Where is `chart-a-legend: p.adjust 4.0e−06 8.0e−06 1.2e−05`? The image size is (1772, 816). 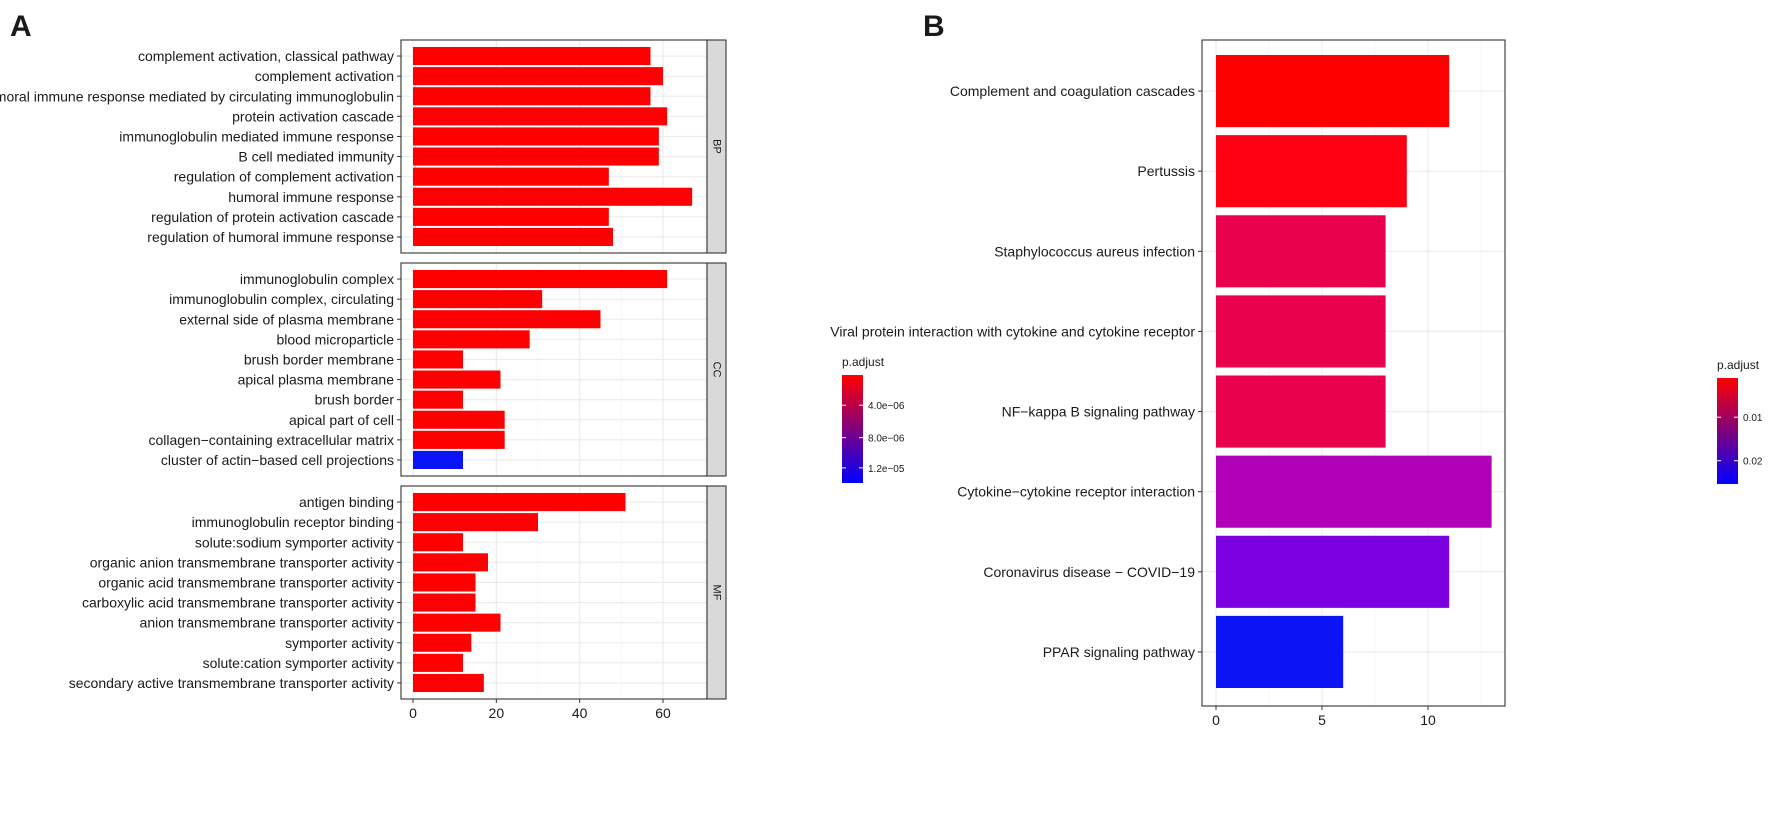 chart-a-legend: p.adjust 4.0e−06 8.0e−06 1.2e−05 is located at coordinates (873, 419).